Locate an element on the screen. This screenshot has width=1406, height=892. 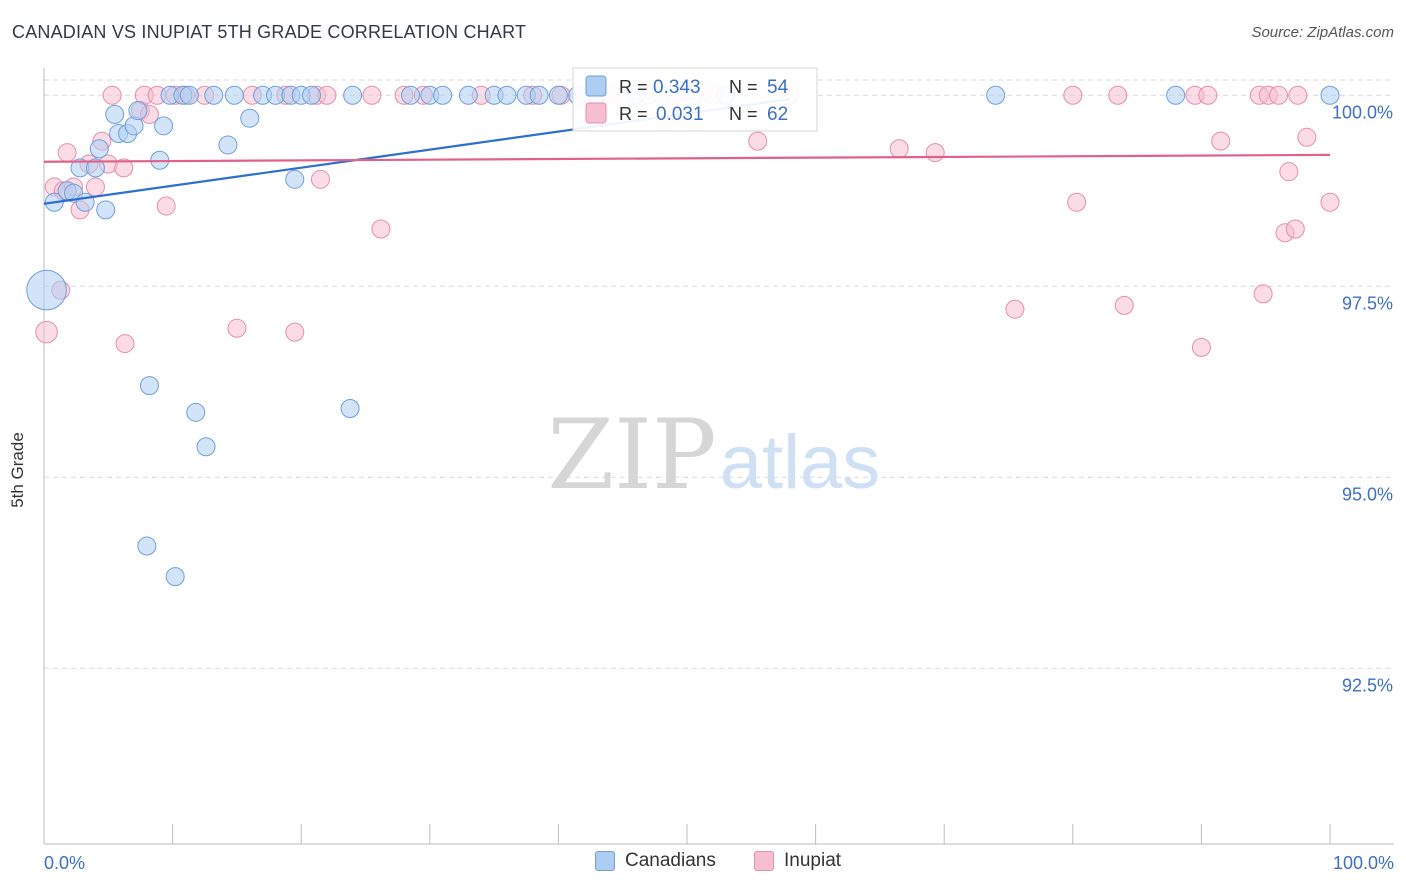
legend-swatch-canadians-bottom is located at coordinates (605, 861).